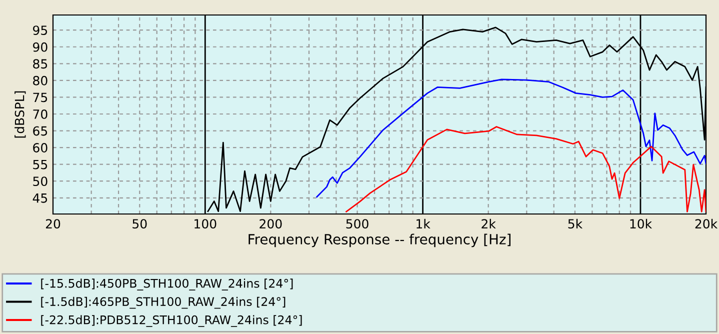 The image size is (719, 334). What do you see at coordinates (706, 223) in the screenshot?
I see `x-tick-label: 20k` at bounding box center [706, 223].